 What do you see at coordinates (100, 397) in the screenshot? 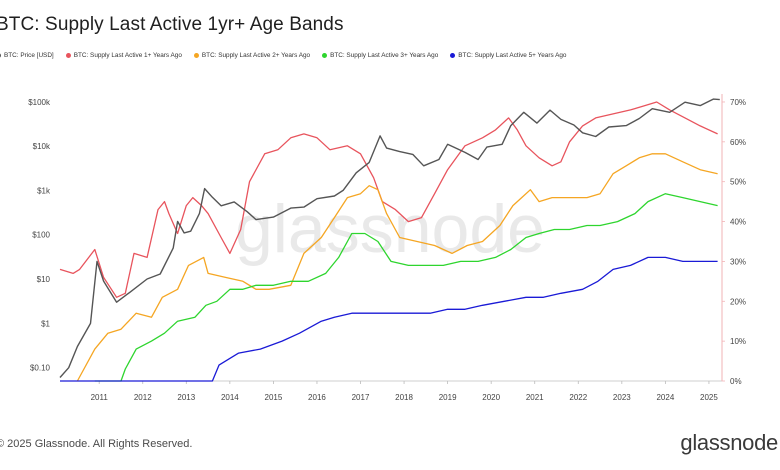
I see `x-tick-label: 2011` at bounding box center [100, 397].